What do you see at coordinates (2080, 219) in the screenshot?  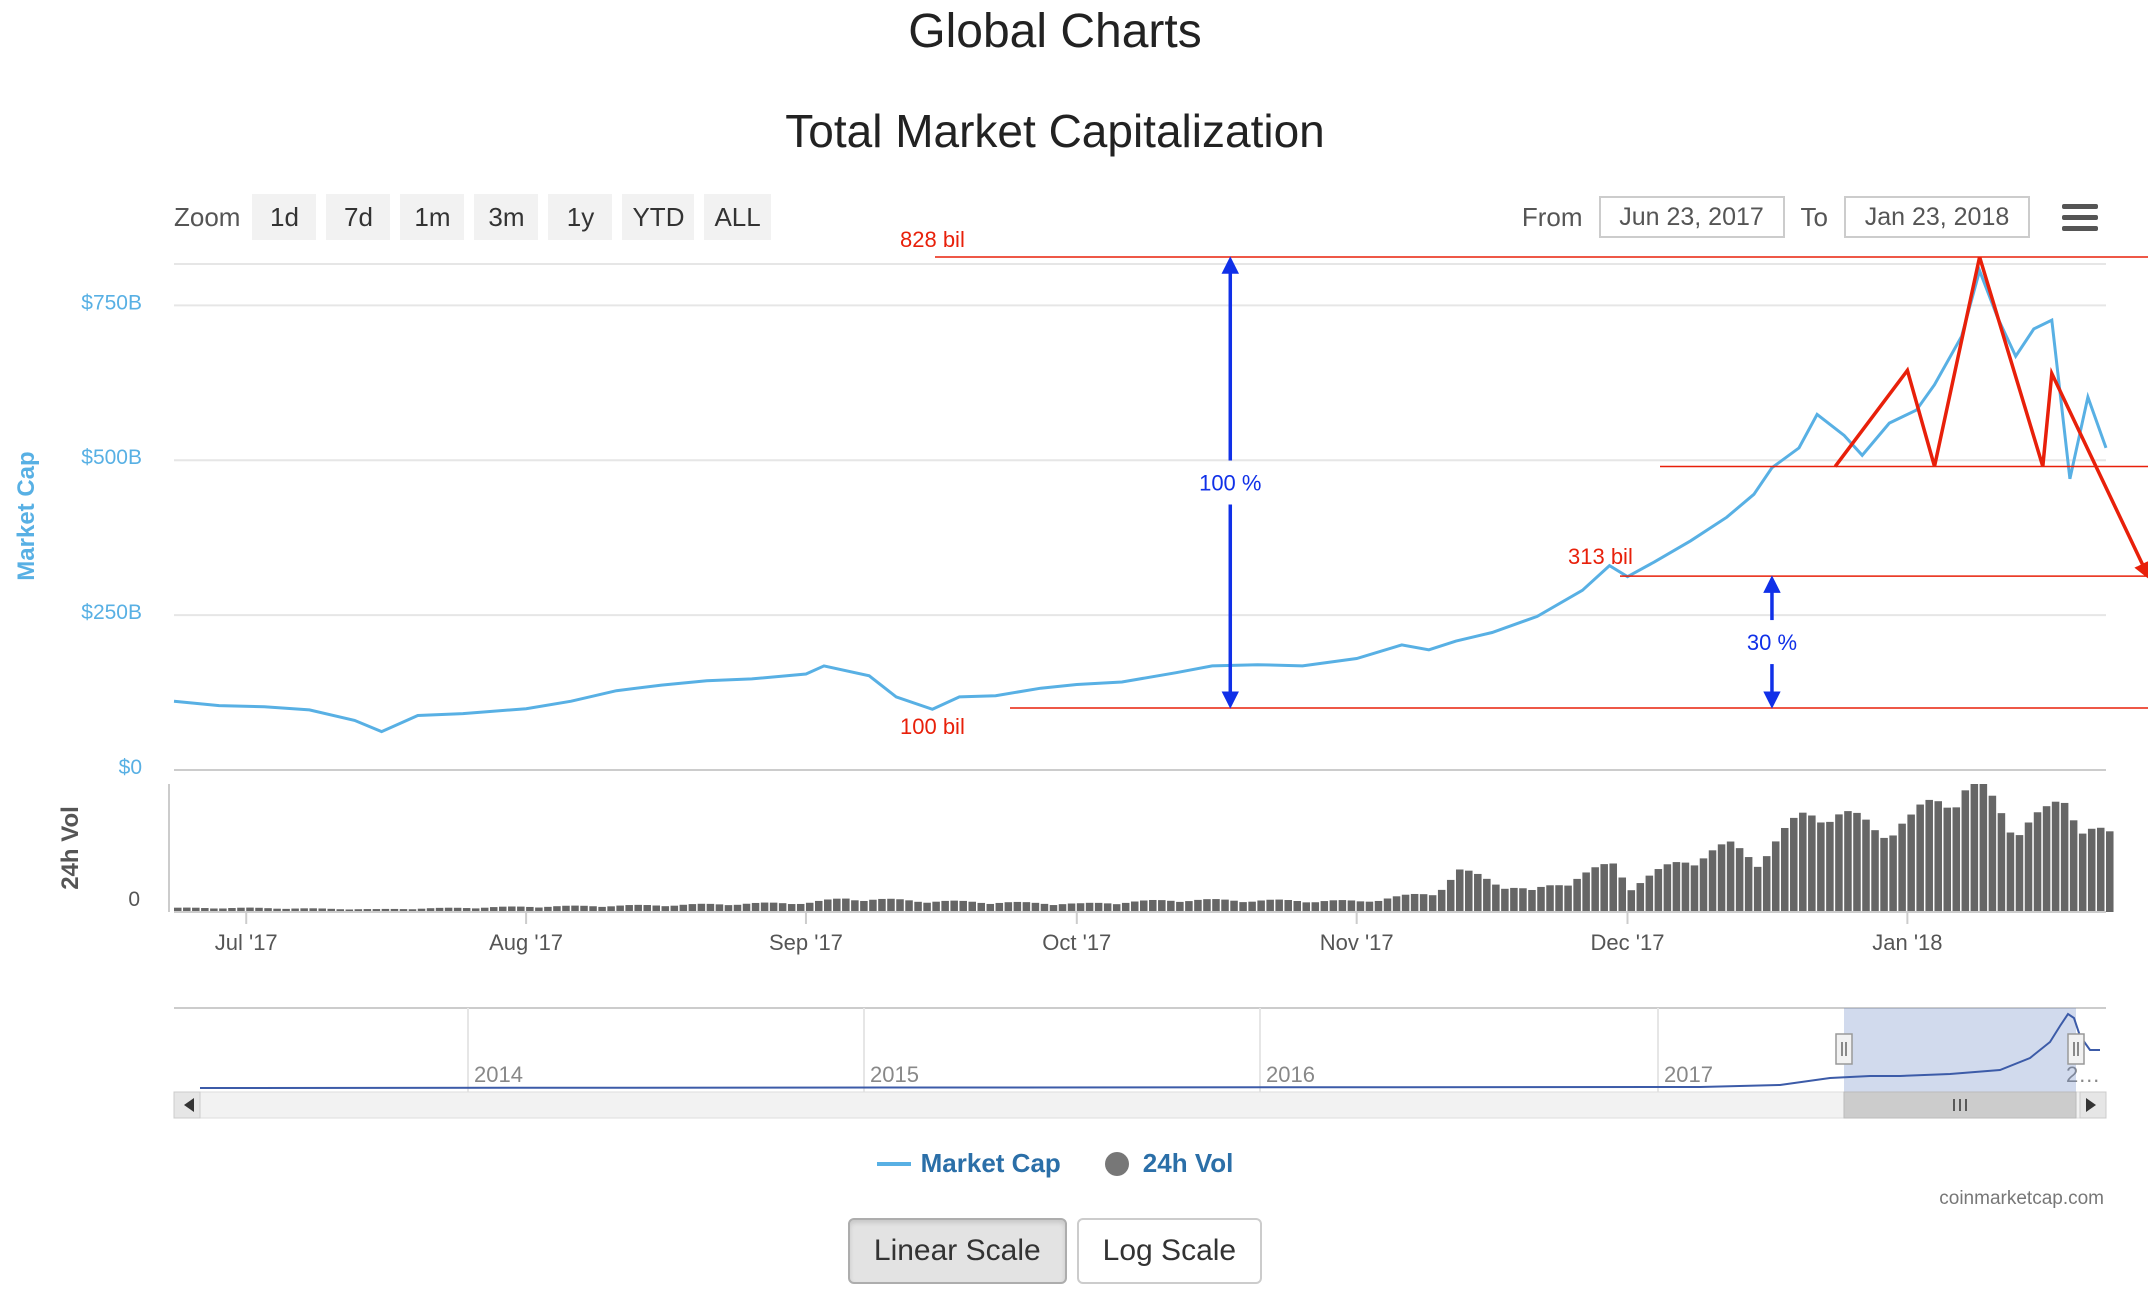 I see `hamburger-menu-icon` at bounding box center [2080, 219].